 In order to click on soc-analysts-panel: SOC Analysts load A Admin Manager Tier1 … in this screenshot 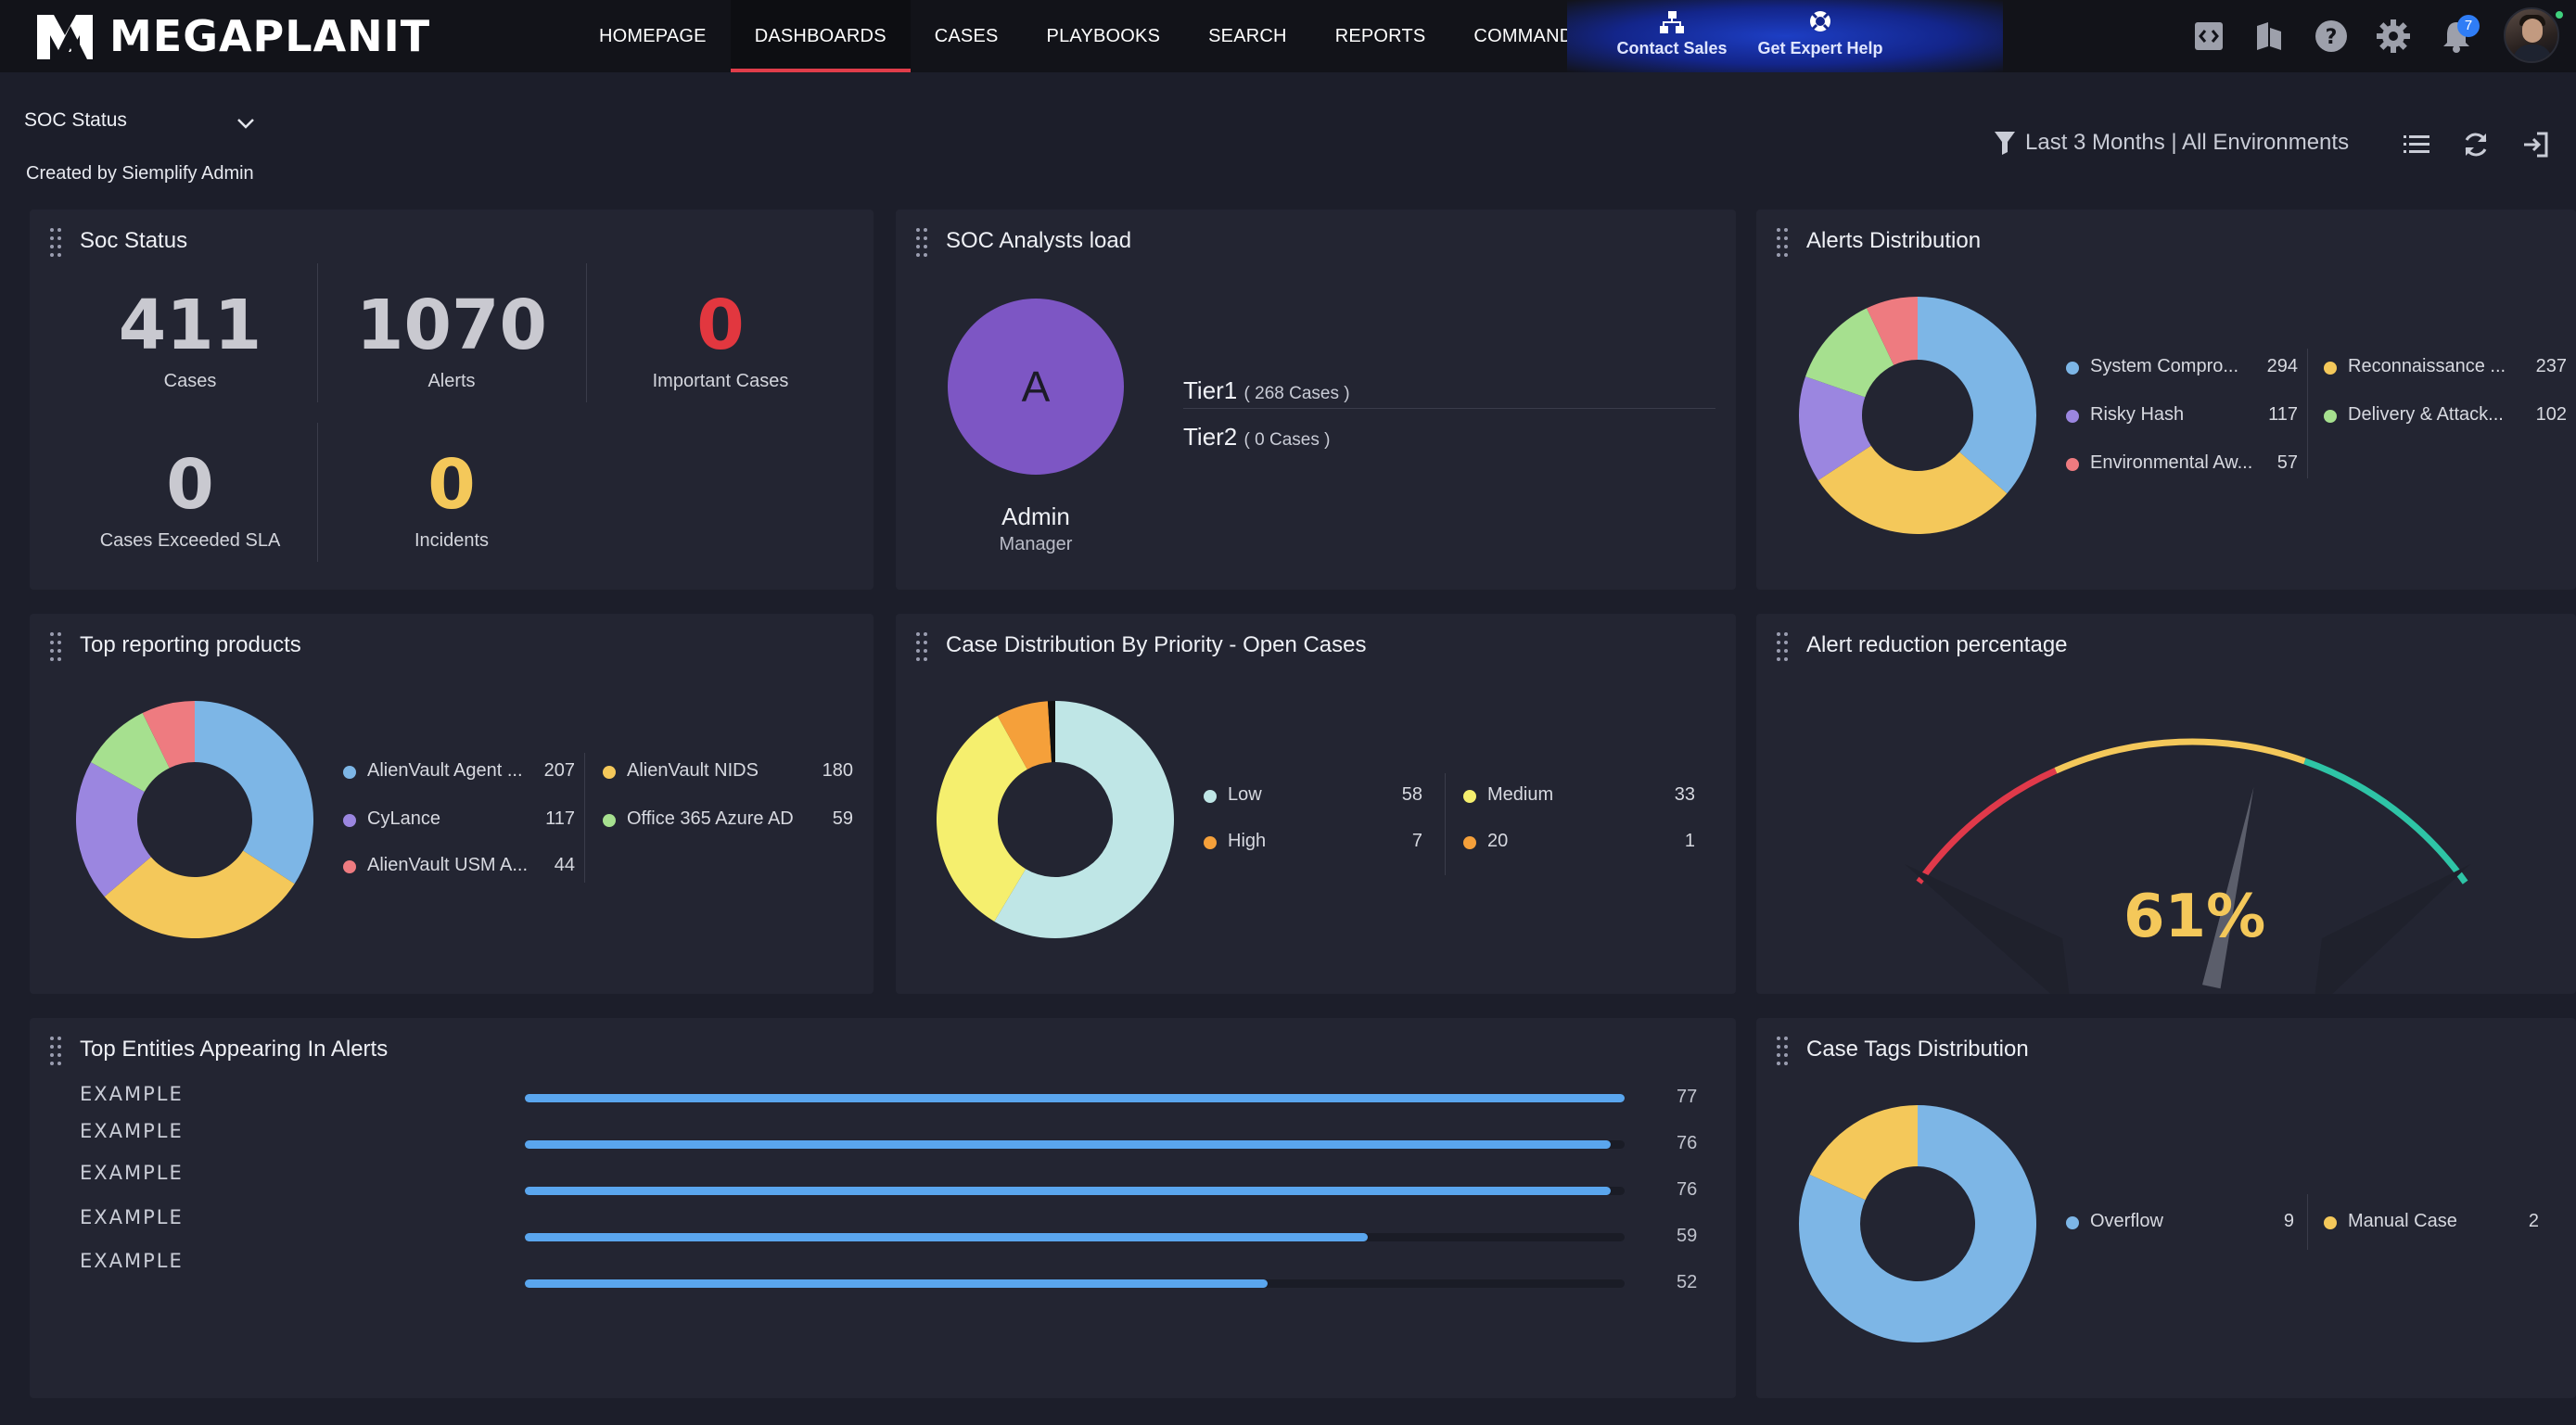, I will do `click(1316, 400)`.